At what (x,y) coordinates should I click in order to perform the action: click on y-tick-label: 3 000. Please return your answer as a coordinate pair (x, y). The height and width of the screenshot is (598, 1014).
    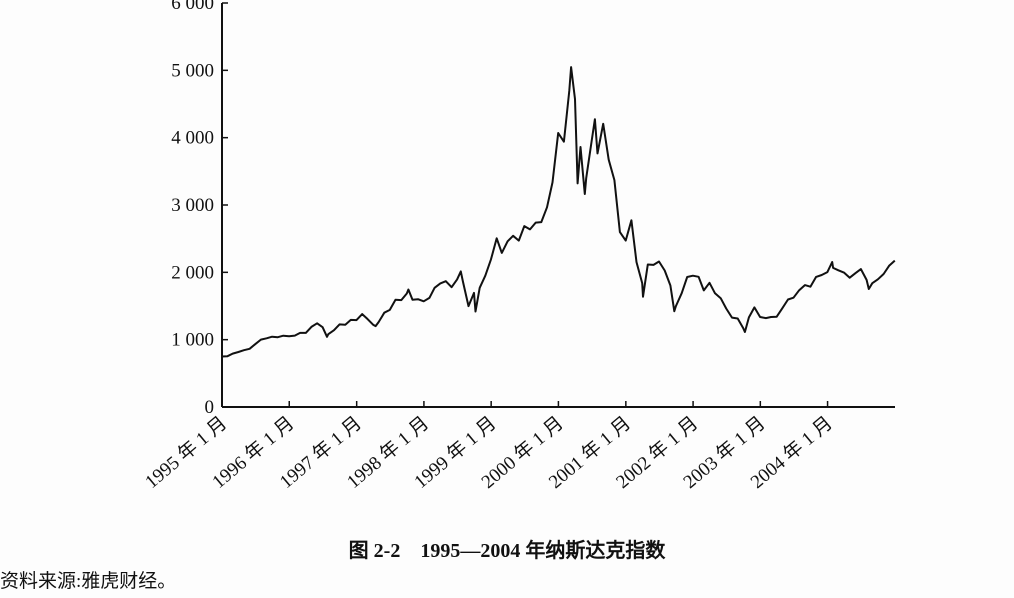
    Looking at the image, I should click on (192, 205).